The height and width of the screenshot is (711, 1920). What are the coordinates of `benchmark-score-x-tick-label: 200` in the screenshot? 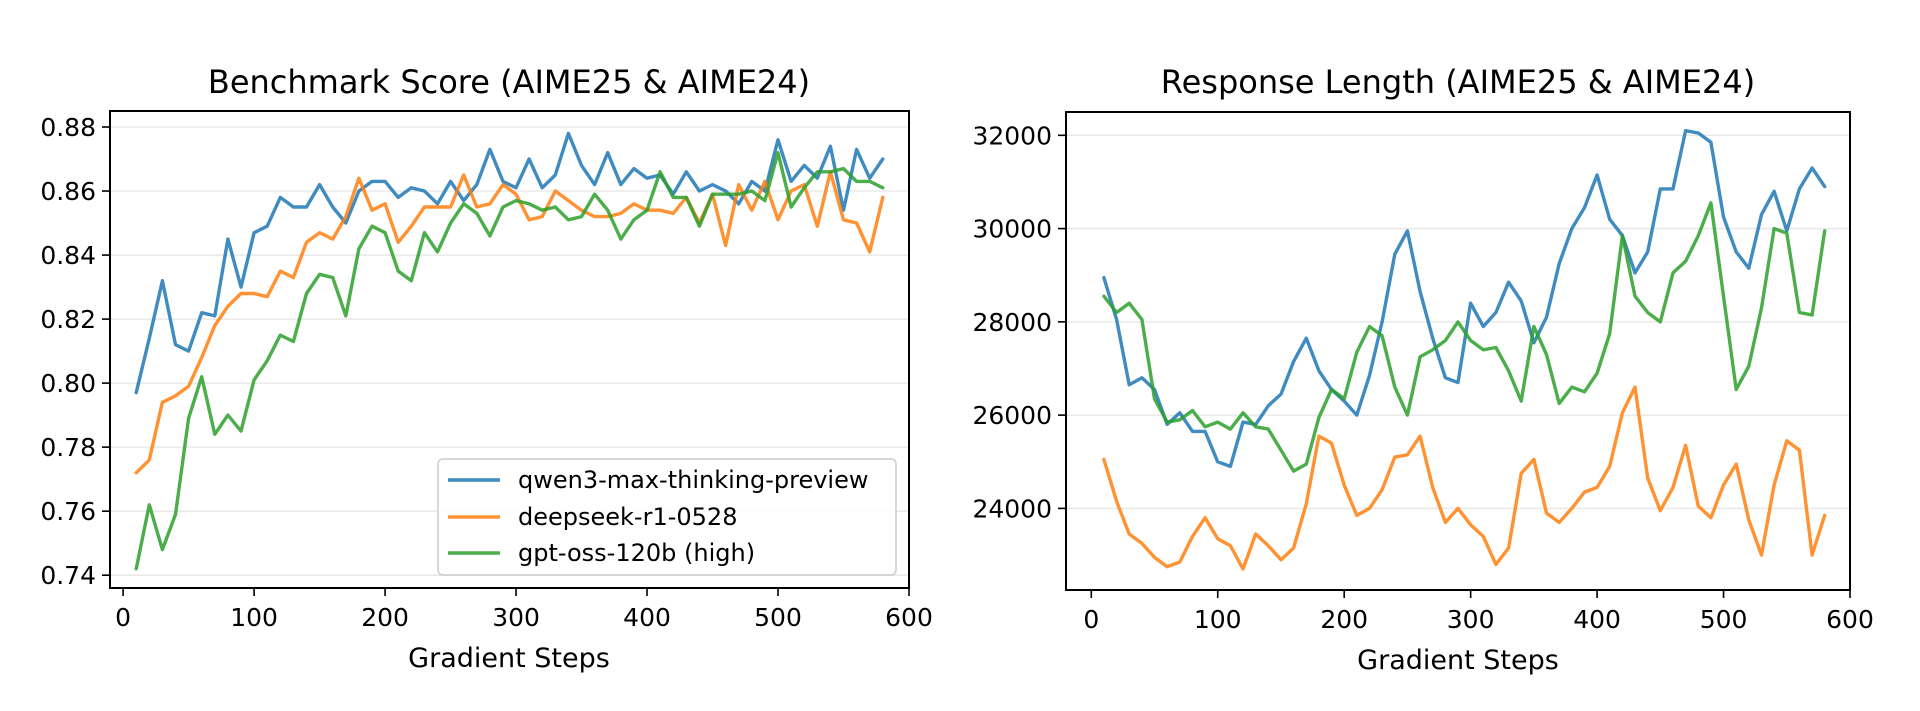 It's located at (385, 617).